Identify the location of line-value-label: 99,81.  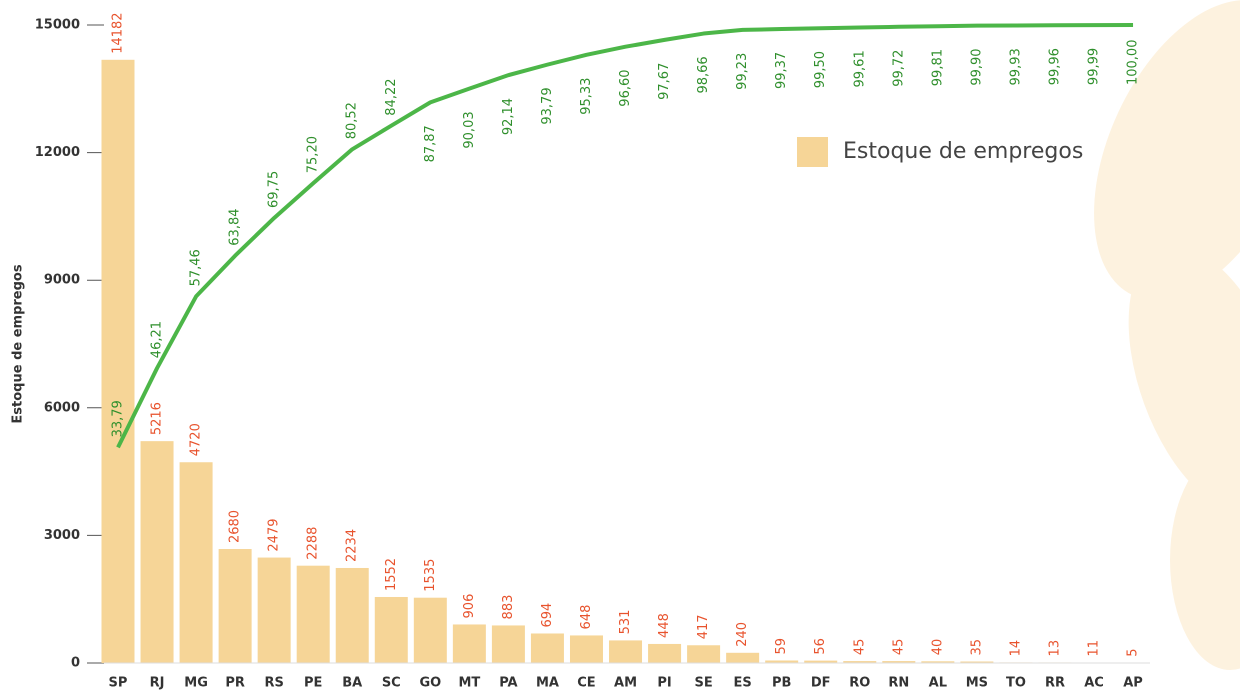
(937, 67).